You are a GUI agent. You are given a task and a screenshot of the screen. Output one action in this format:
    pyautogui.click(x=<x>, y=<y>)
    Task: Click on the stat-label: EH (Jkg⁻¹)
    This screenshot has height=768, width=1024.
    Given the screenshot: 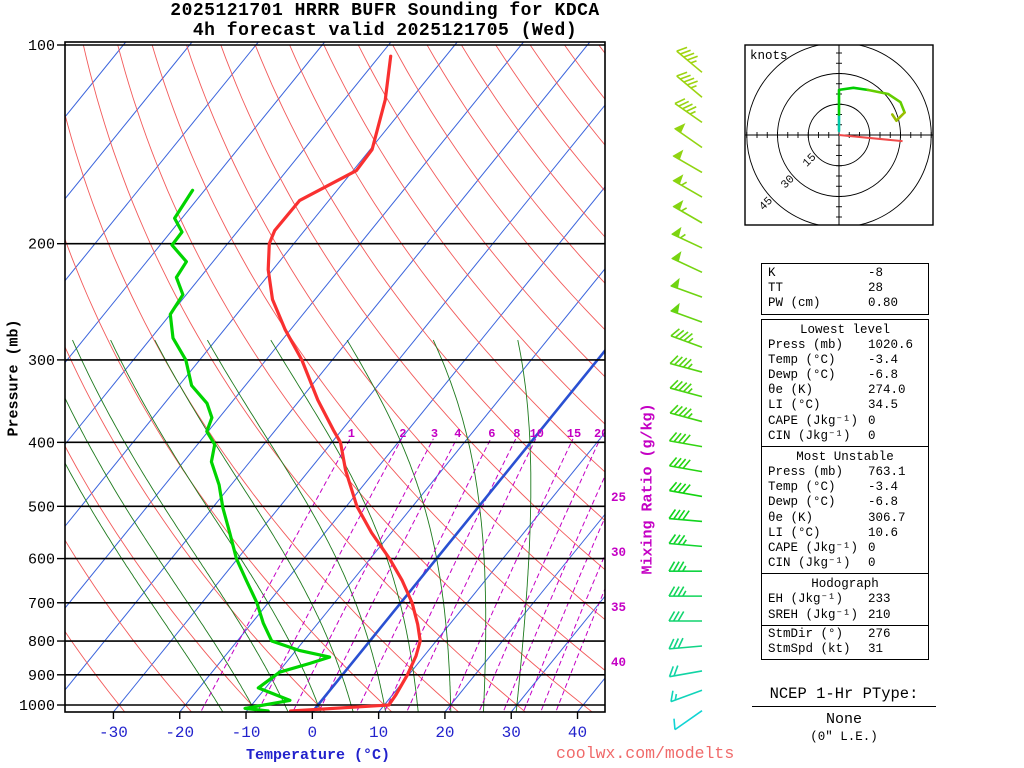 What is the action you would take?
    pyautogui.click(x=806, y=599)
    